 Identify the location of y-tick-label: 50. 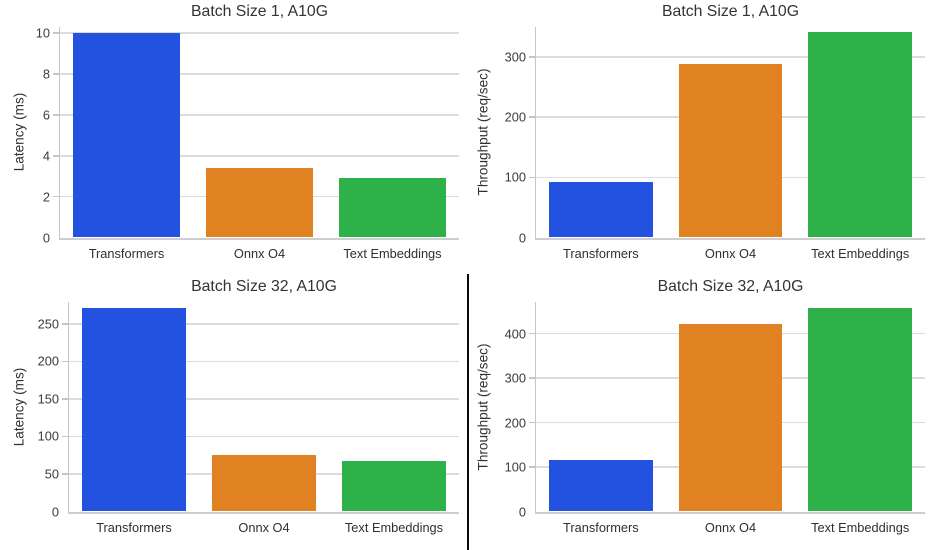
(51, 474).